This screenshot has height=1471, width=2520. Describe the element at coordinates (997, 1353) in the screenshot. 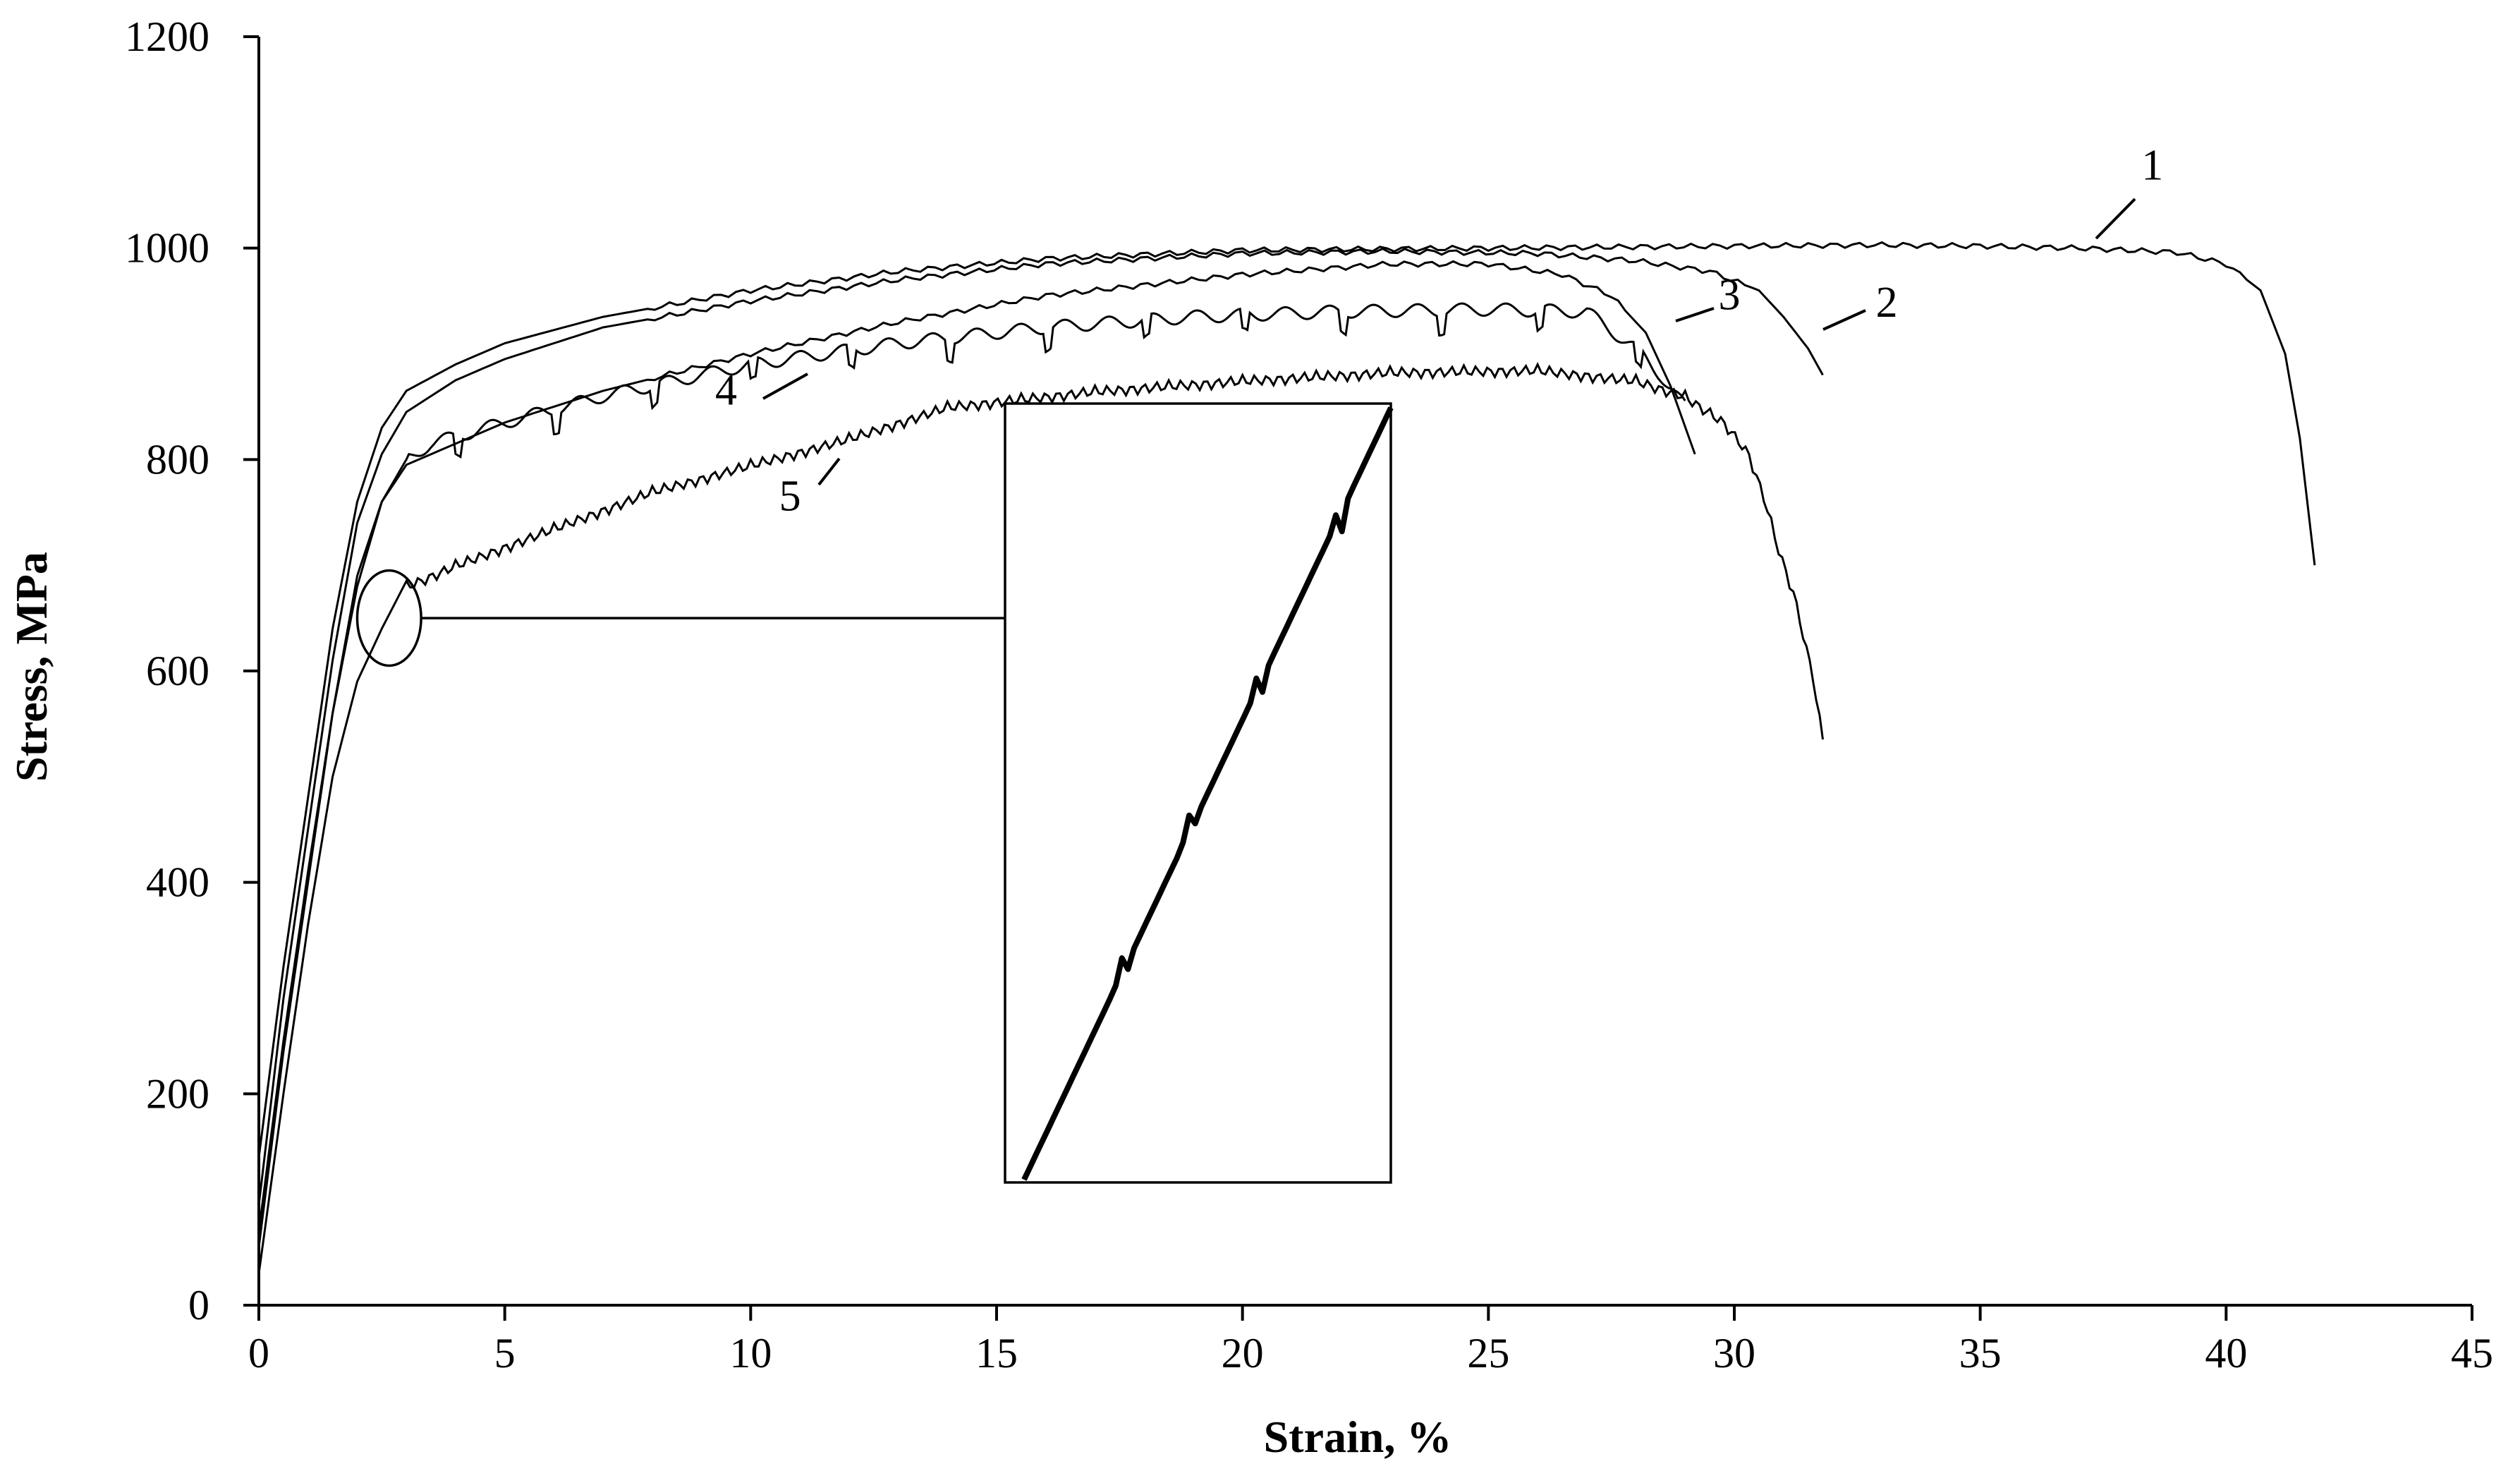

I see `x-tick-label: 15` at that location.